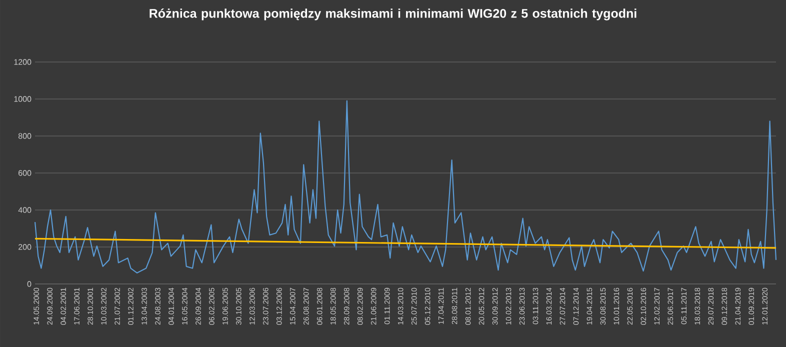 Image resolution: width=786 pixels, height=347 pixels. I want to click on y-tick-label: 800, so click(25, 136).